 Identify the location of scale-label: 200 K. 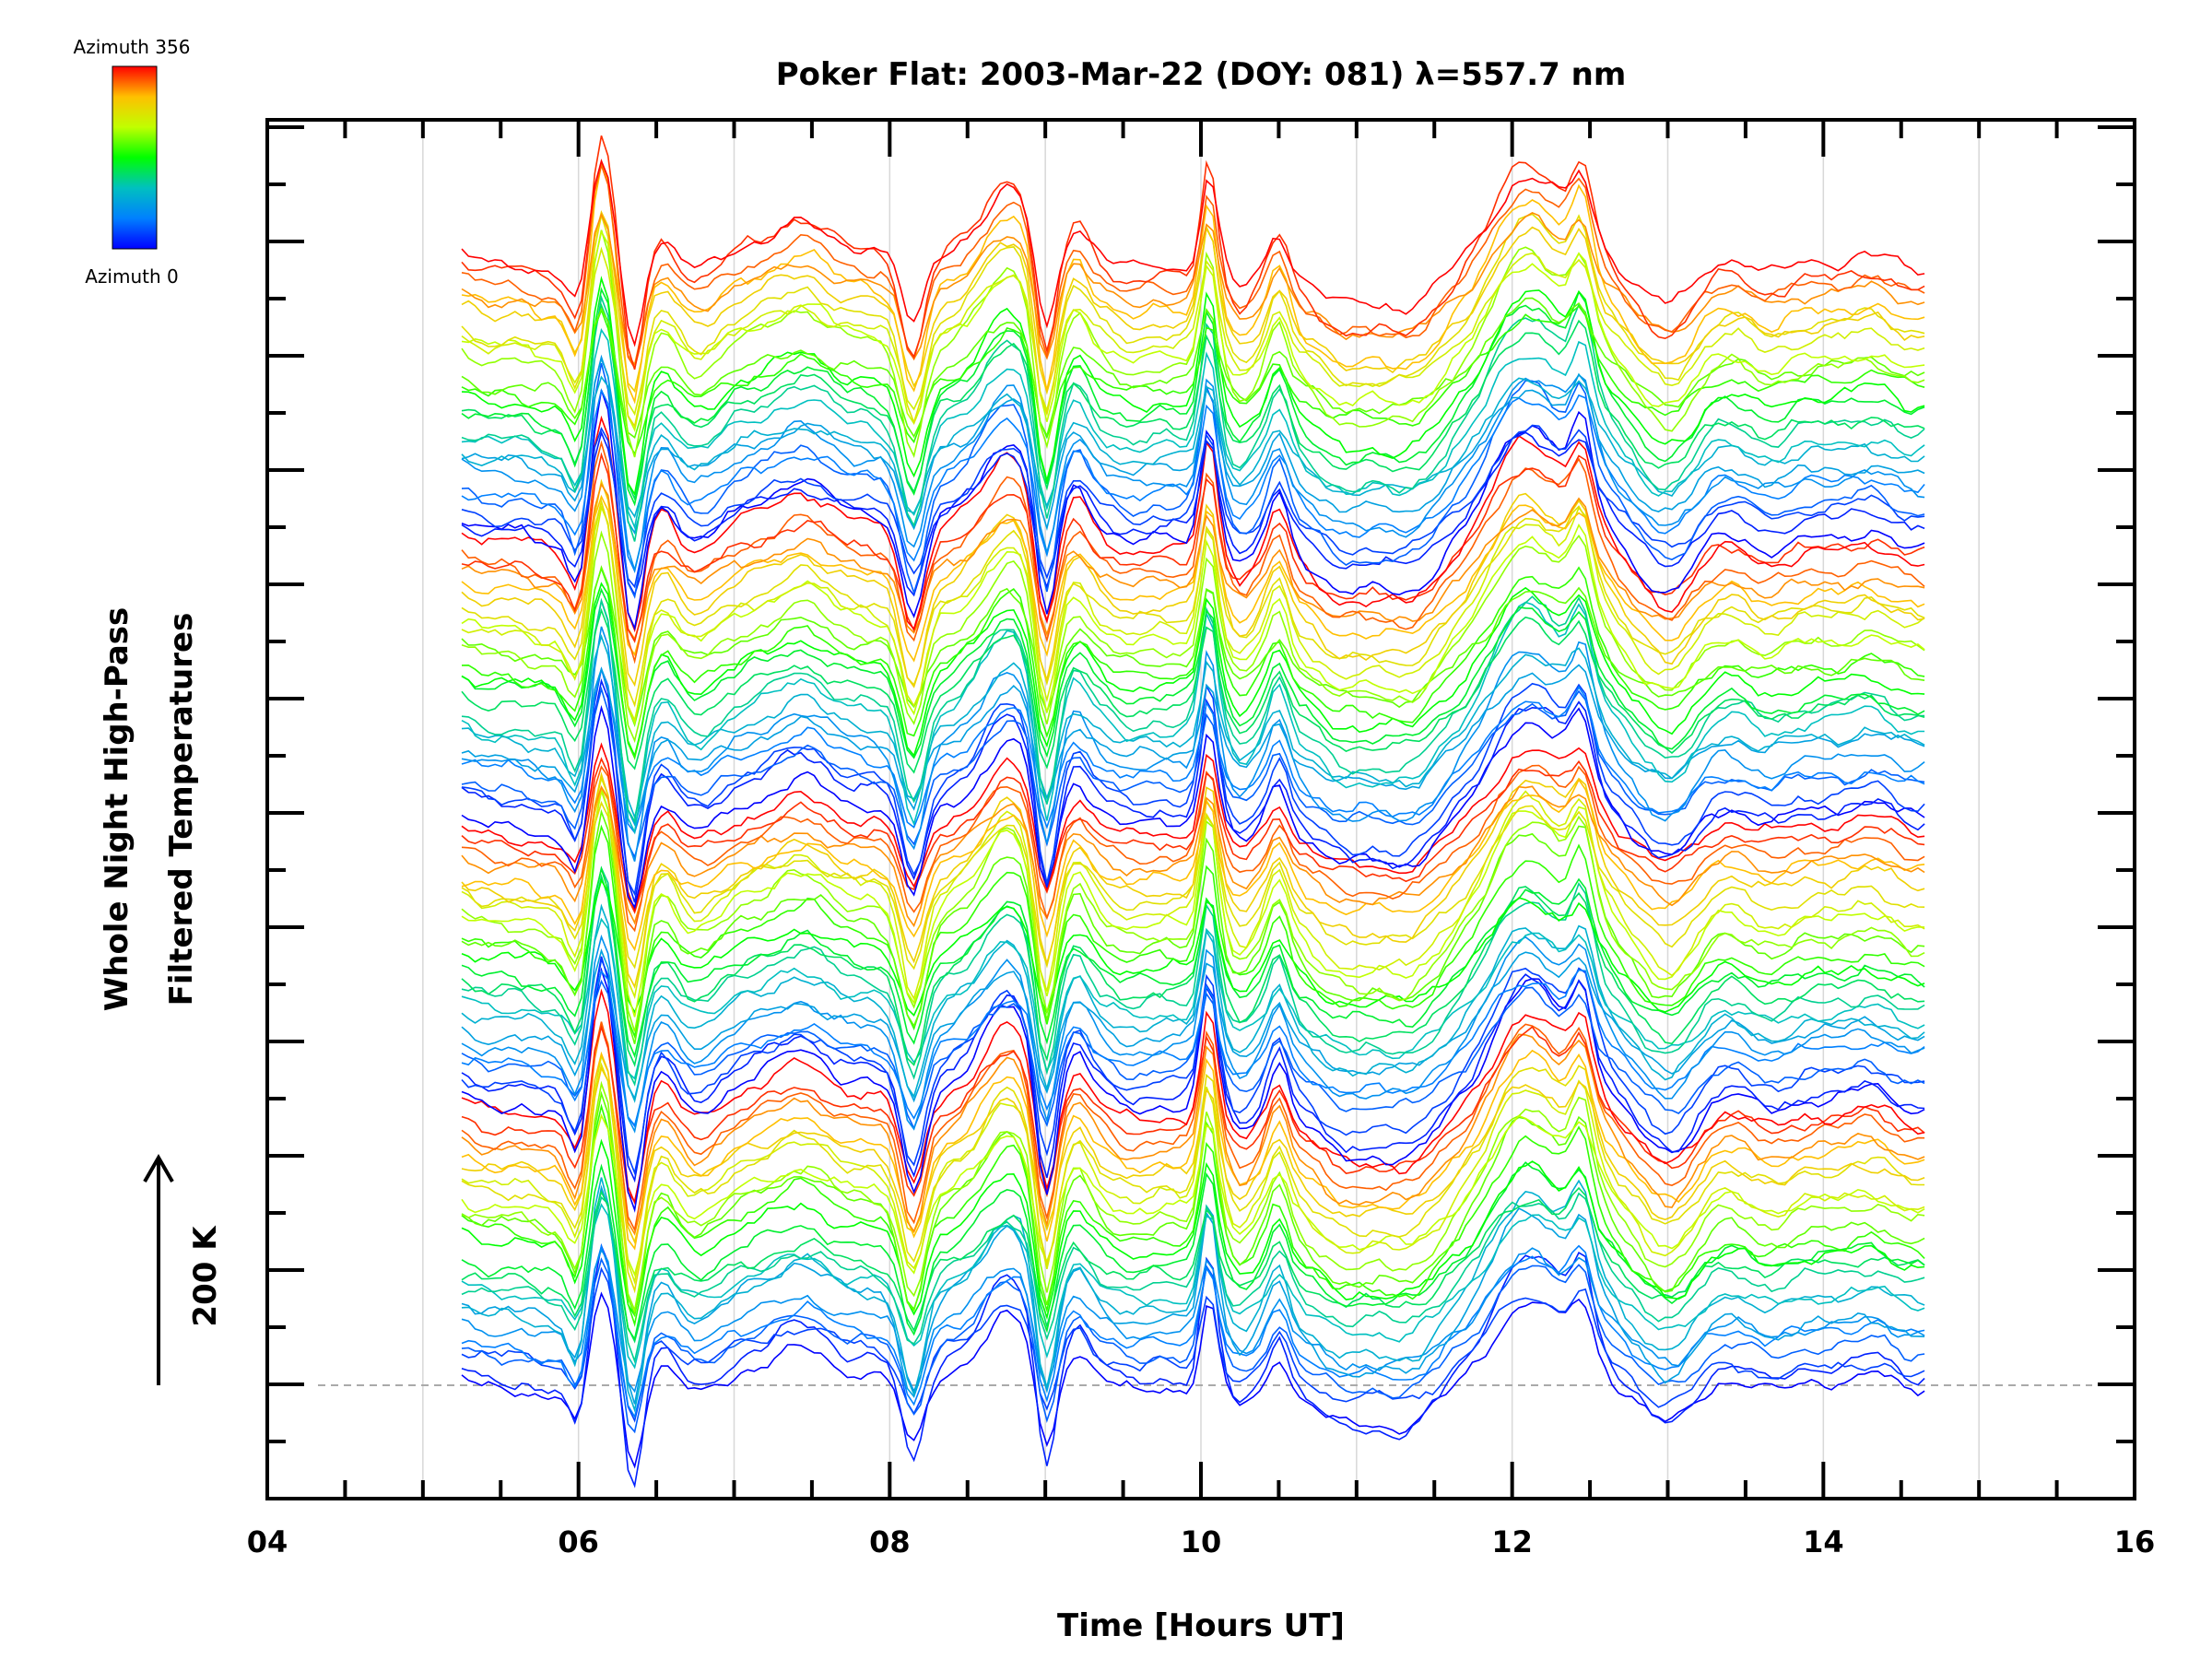
(205, 1276).